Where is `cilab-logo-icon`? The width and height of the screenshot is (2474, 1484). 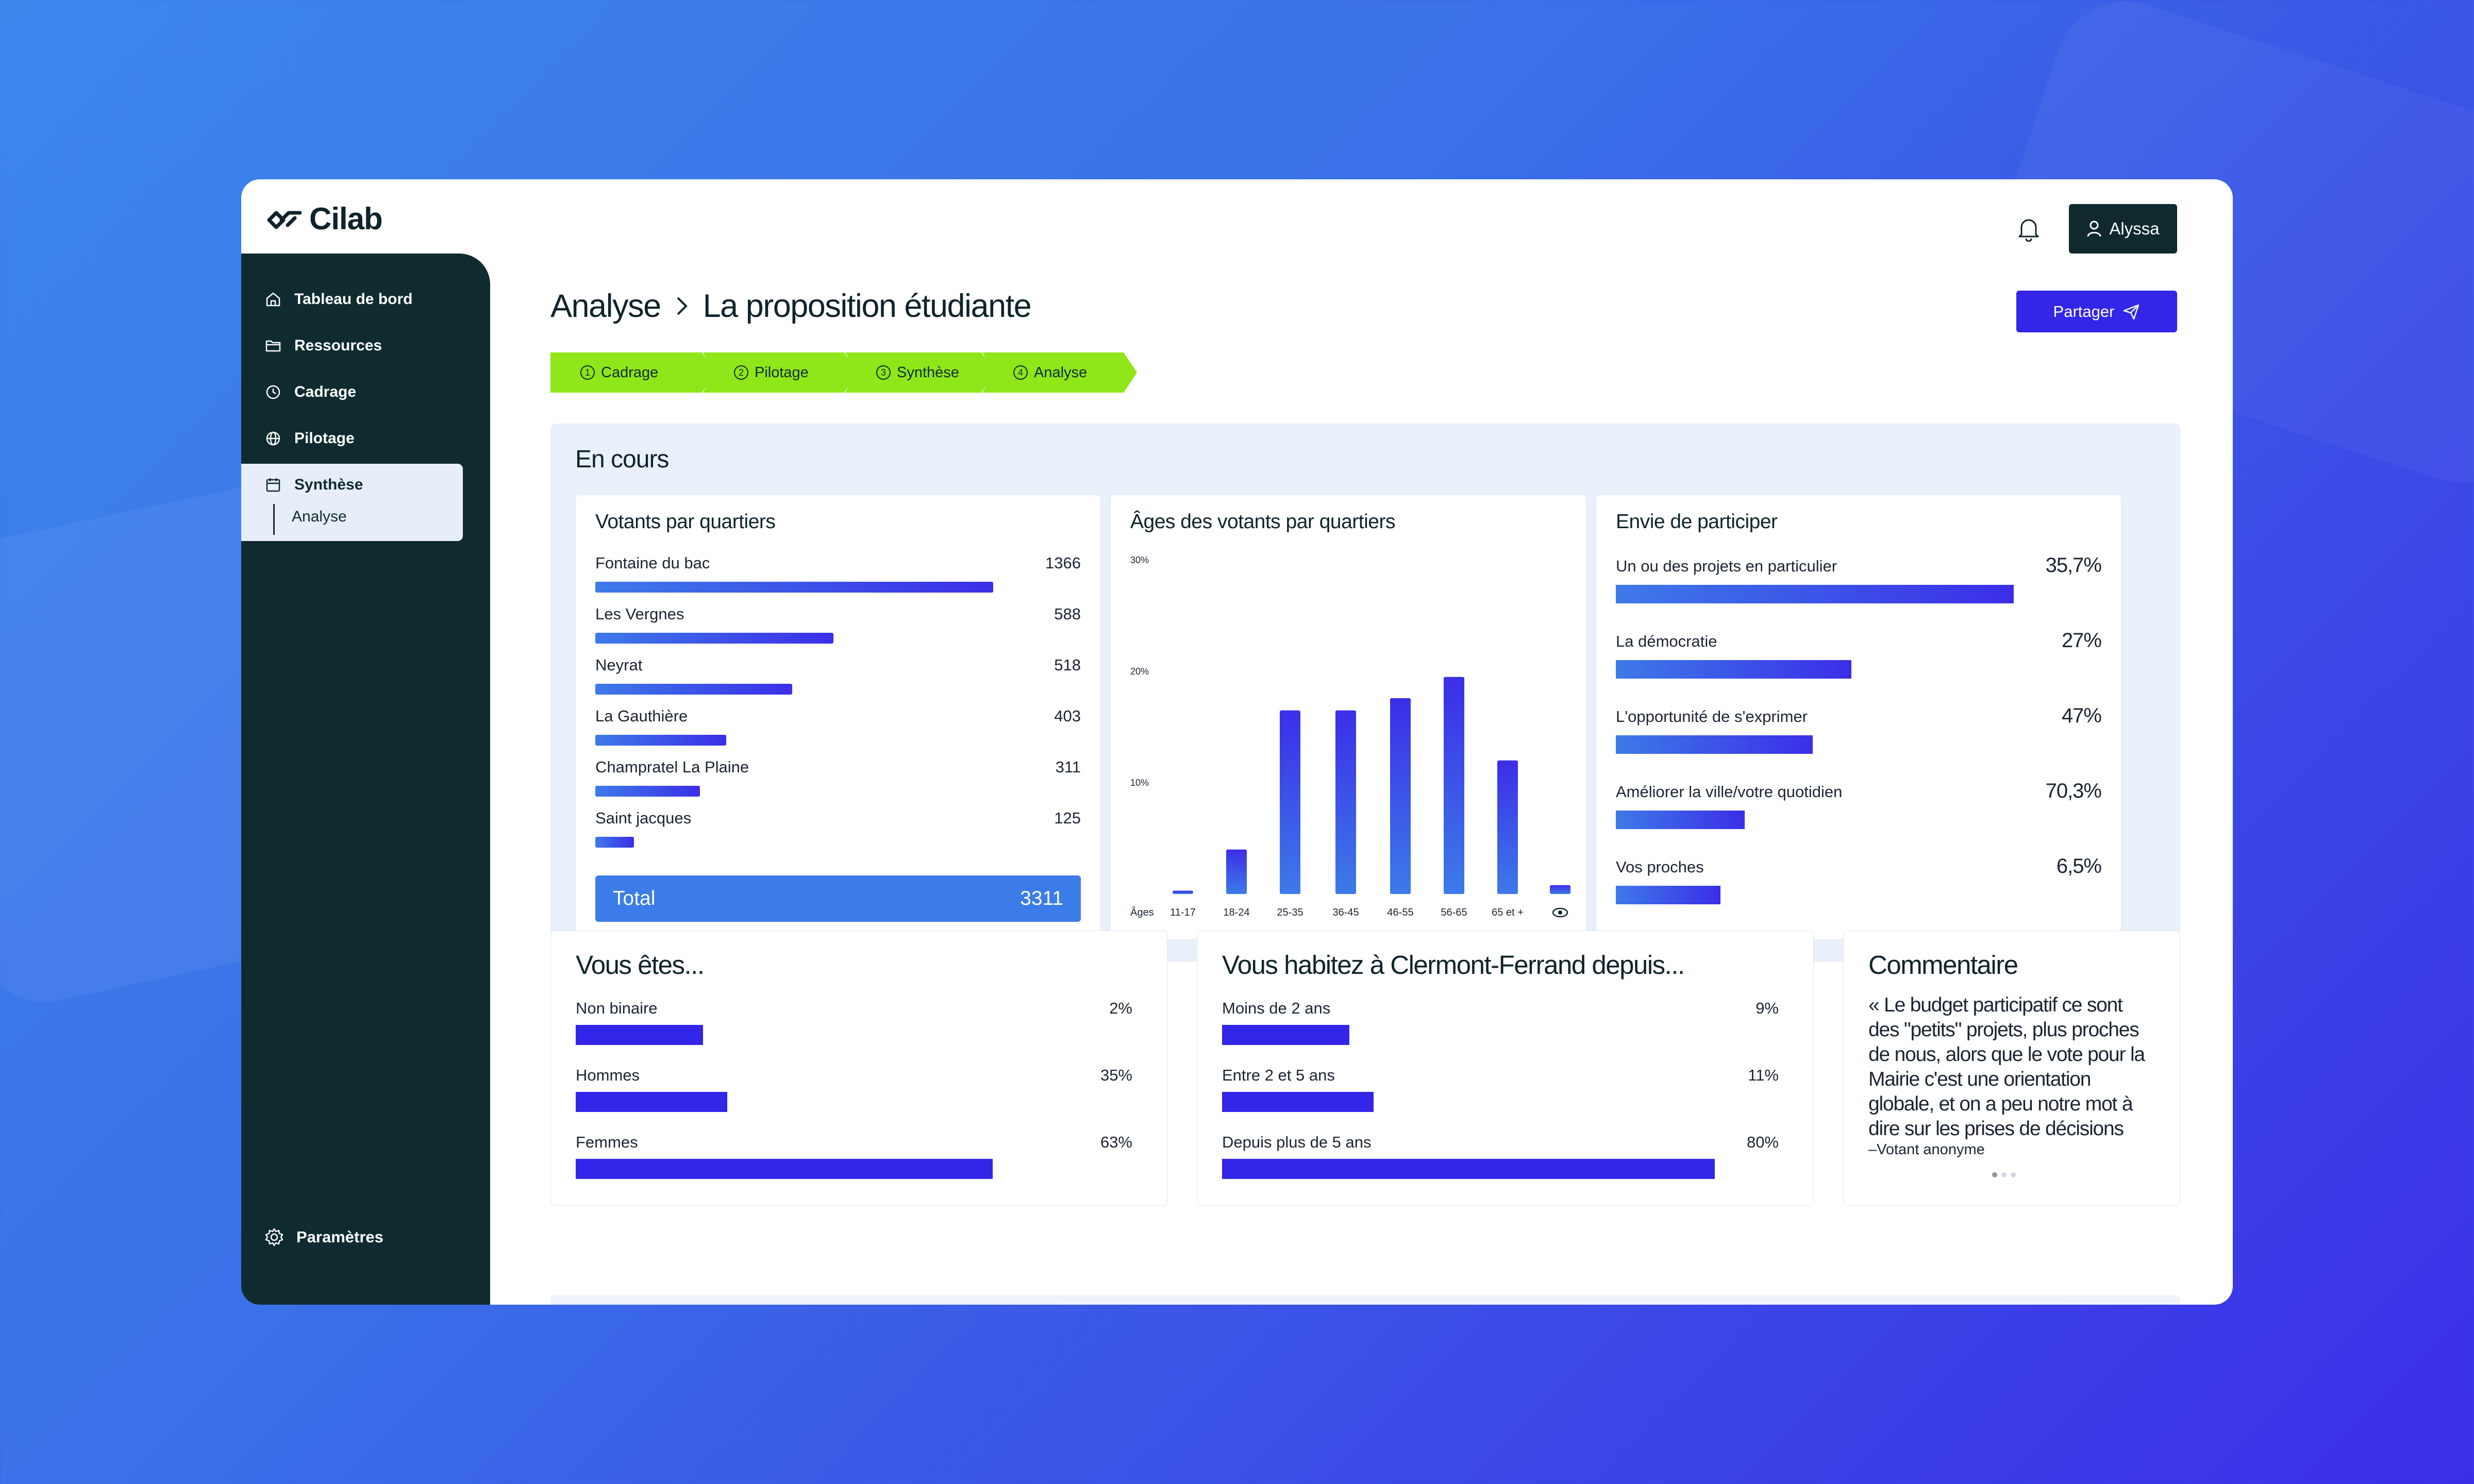
cilab-logo-icon is located at coordinates (284, 220).